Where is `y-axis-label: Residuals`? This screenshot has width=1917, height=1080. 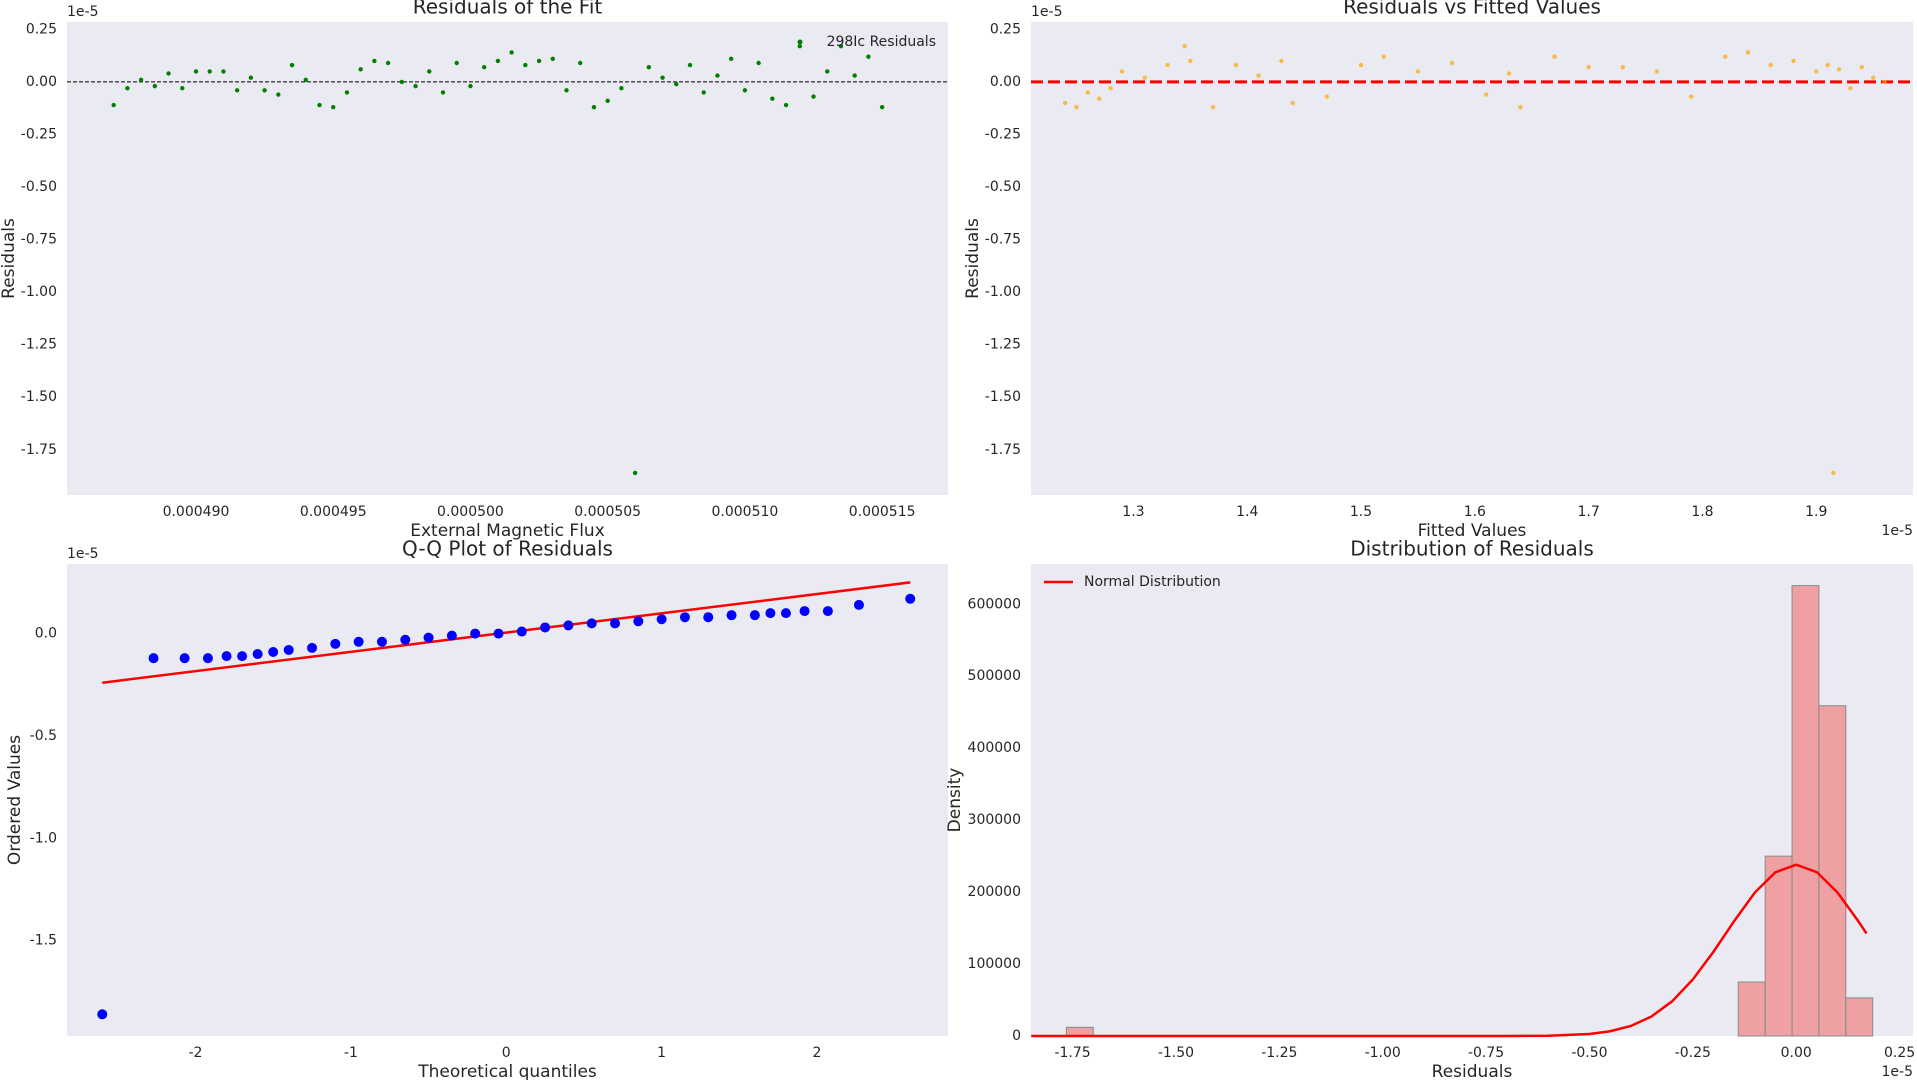
y-axis-label: Residuals is located at coordinates (9, 258).